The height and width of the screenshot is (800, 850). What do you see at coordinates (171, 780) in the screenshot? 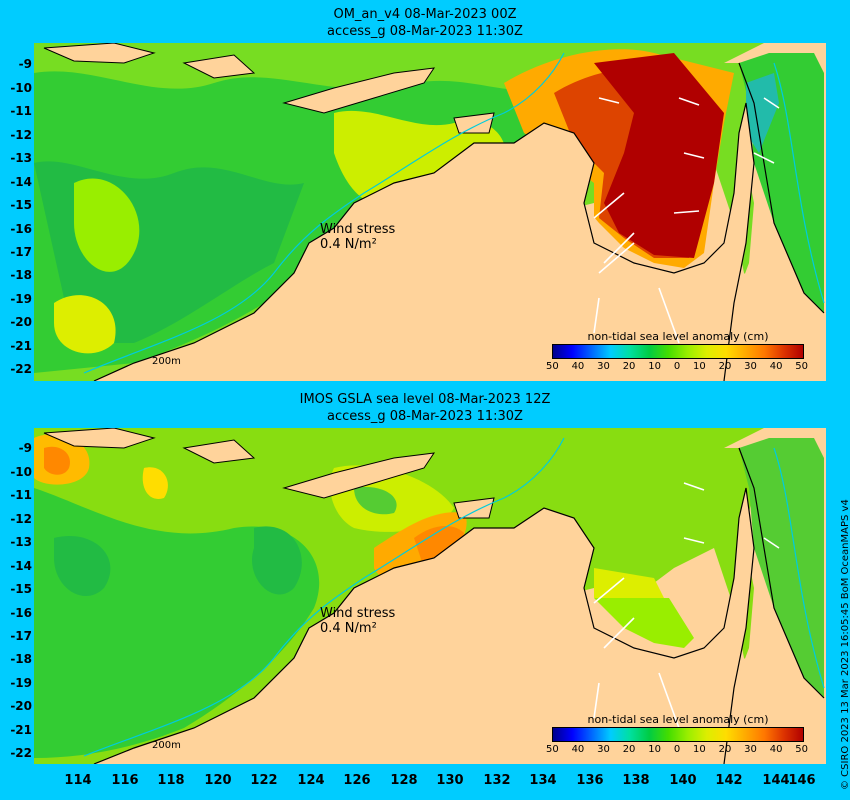
I see `x-tick: 118` at bounding box center [171, 780].